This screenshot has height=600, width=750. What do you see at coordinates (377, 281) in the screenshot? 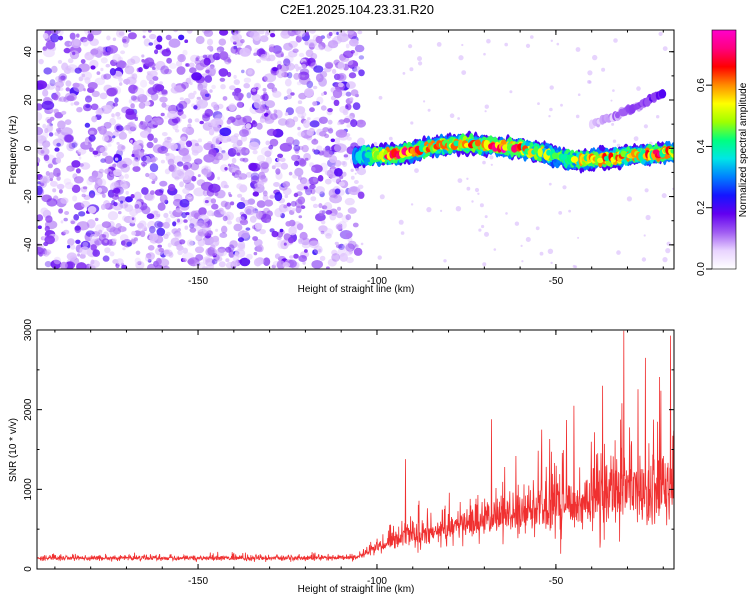
I see `spectrogram-x-tick-label: -100` at bounding box center [377, 281].